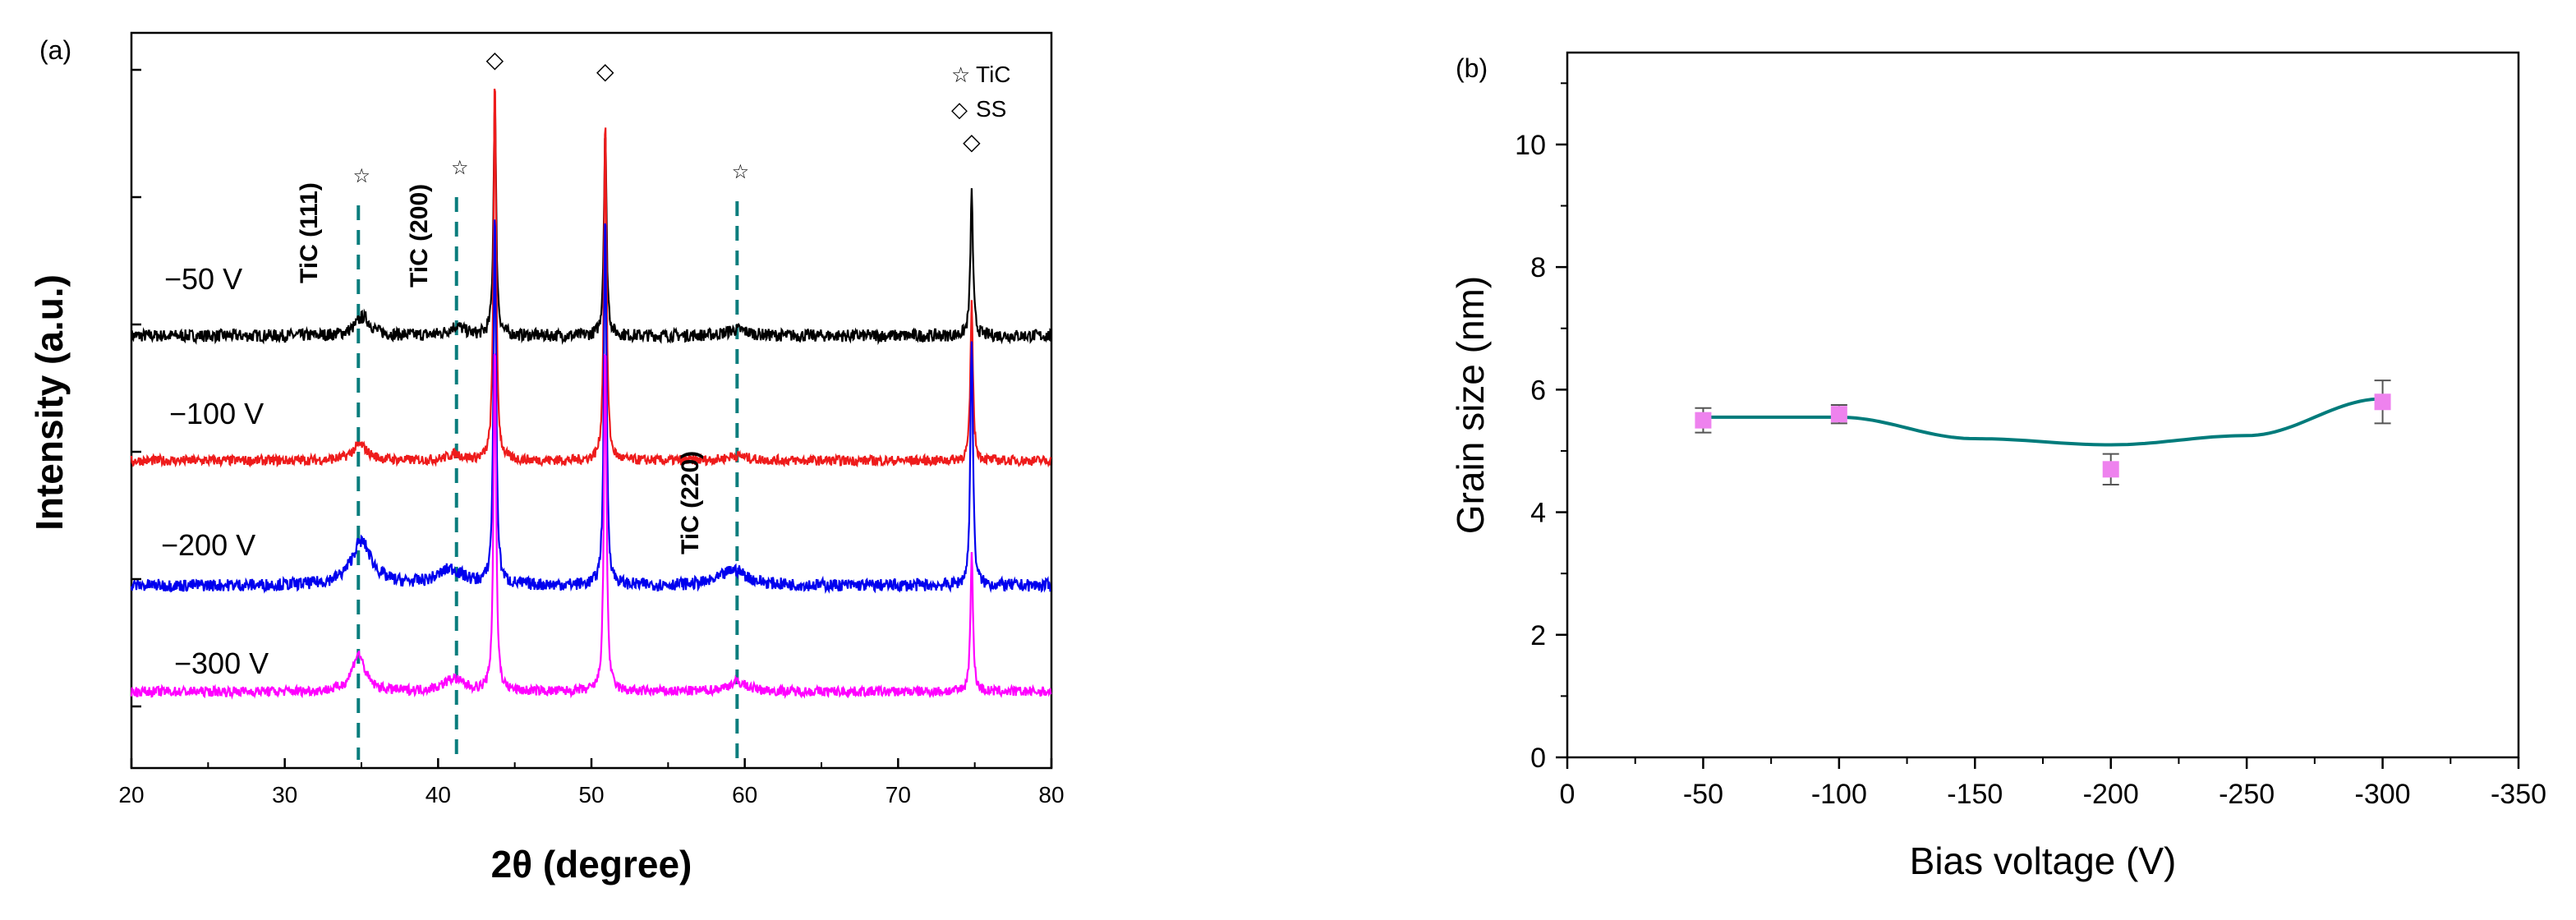 The width and height of the screenshot is (2576, 920). Describe the element at coordinates (2518, 794) in the screenshot. I see `grain-x-tick-label: -350` at that location.